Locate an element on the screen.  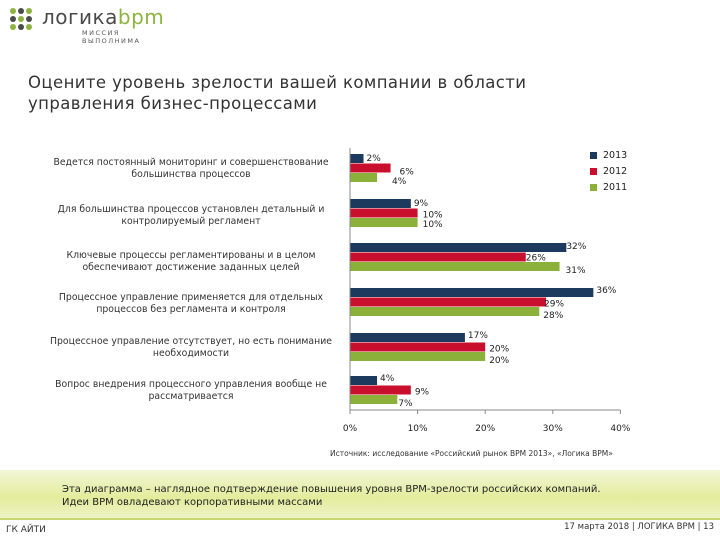
data-label: 6% is located at coordinates (407, 173).